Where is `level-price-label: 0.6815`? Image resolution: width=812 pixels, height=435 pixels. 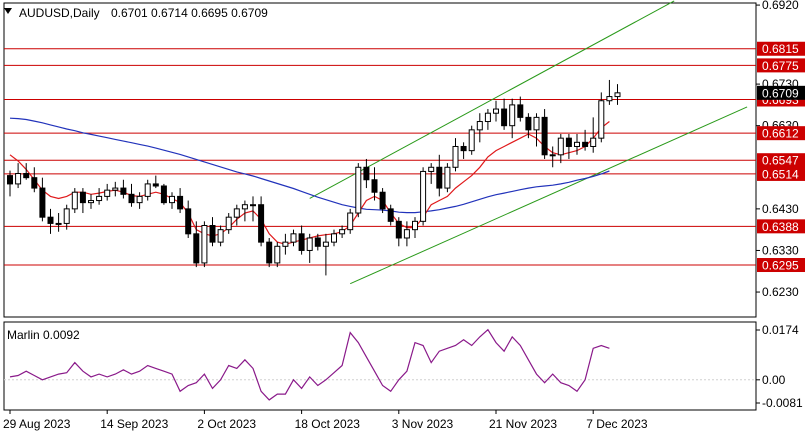
level-price-label: 0.6815 is located at coordinates (780, 49).